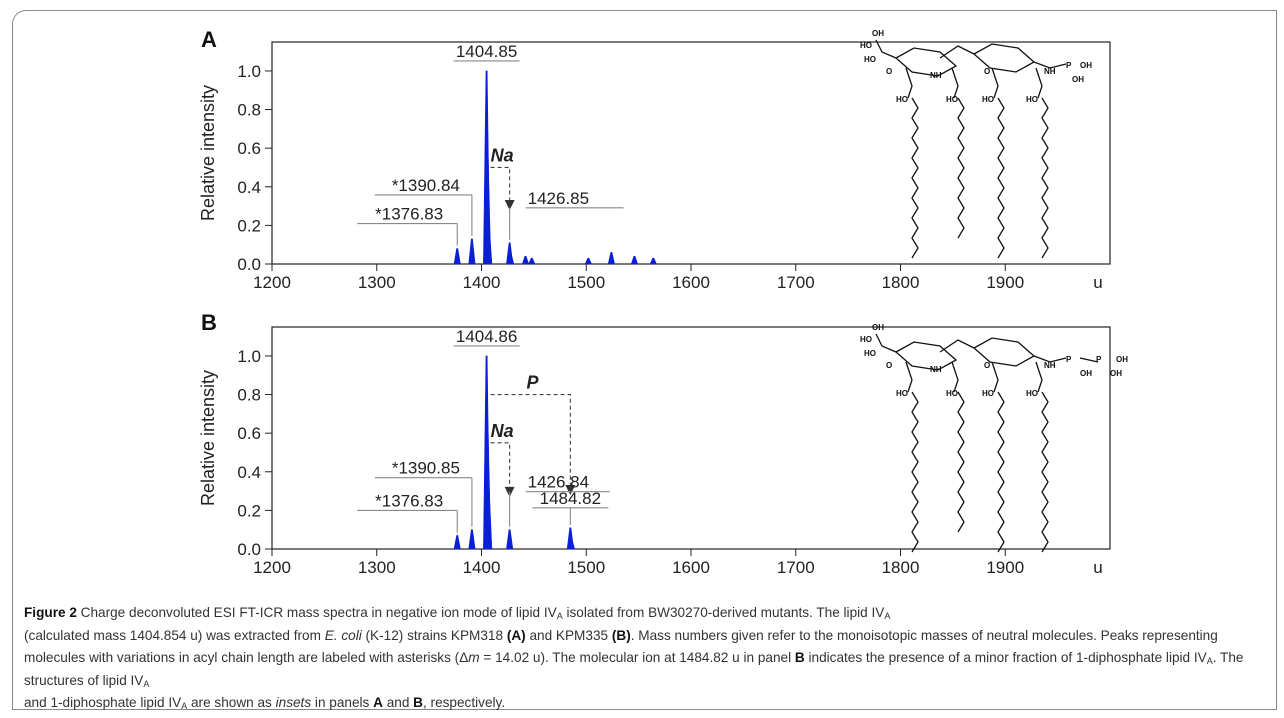 This screenshot has width=1284, height=718. I want to click on x-tick-label: 1900, so click(1005, 567).